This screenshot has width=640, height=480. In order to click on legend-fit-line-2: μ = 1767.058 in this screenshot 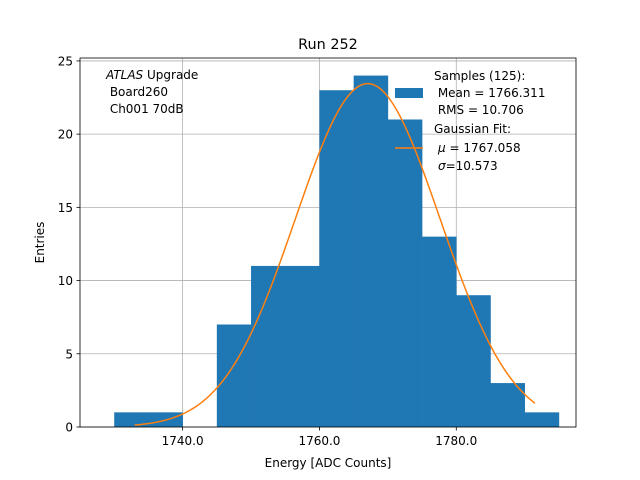, I will do `click(479, 148)`.